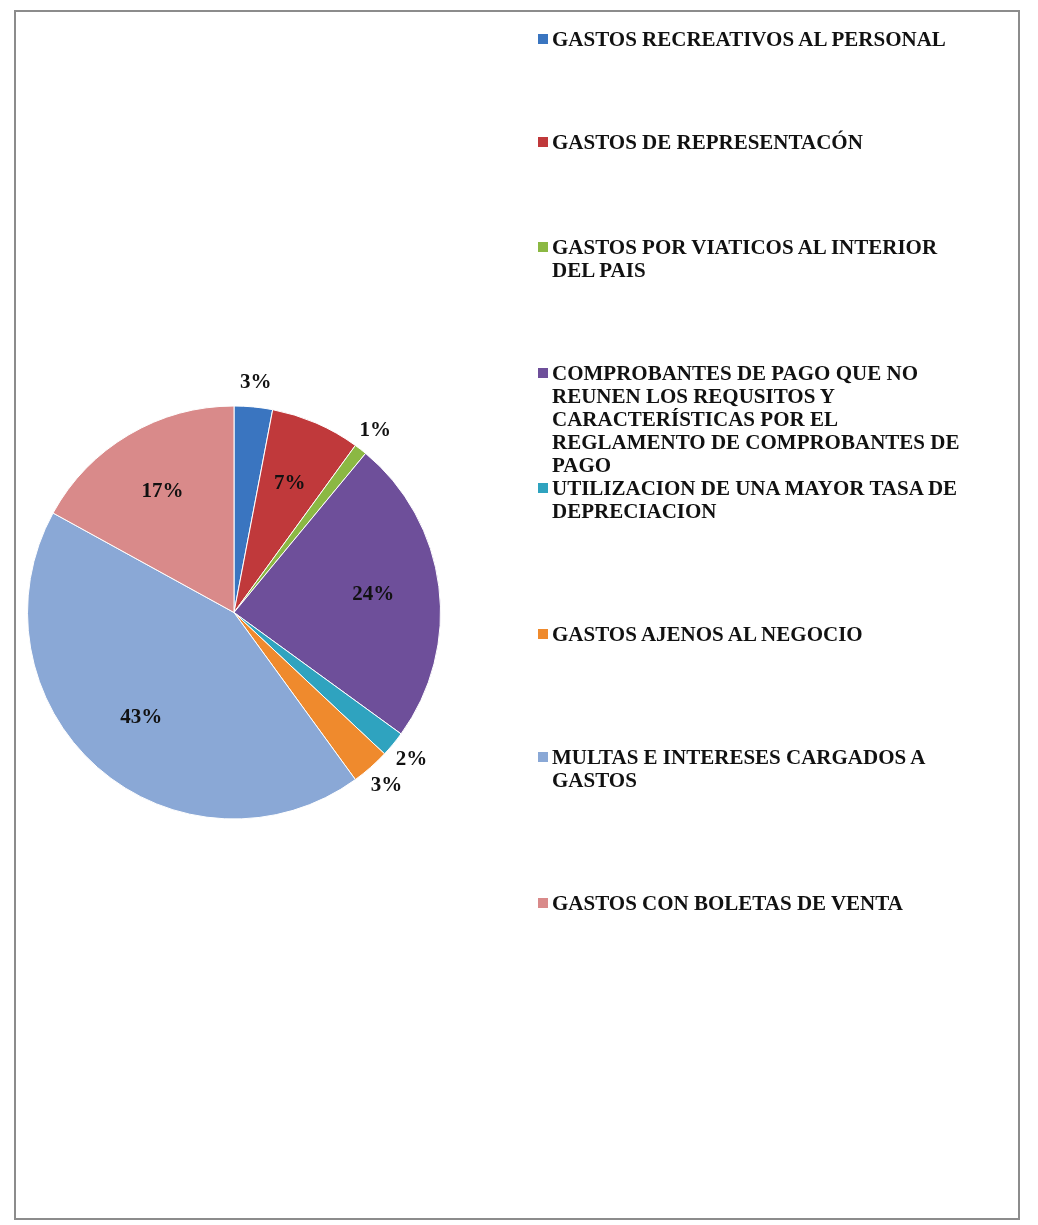 The image size is (1038, 1225). Describe the element at coordinates (745, 258) in the screenshot. I see `legend-label: GASTOS POR VIATICOS AL INTERIOR DEL PAIS` at that location.